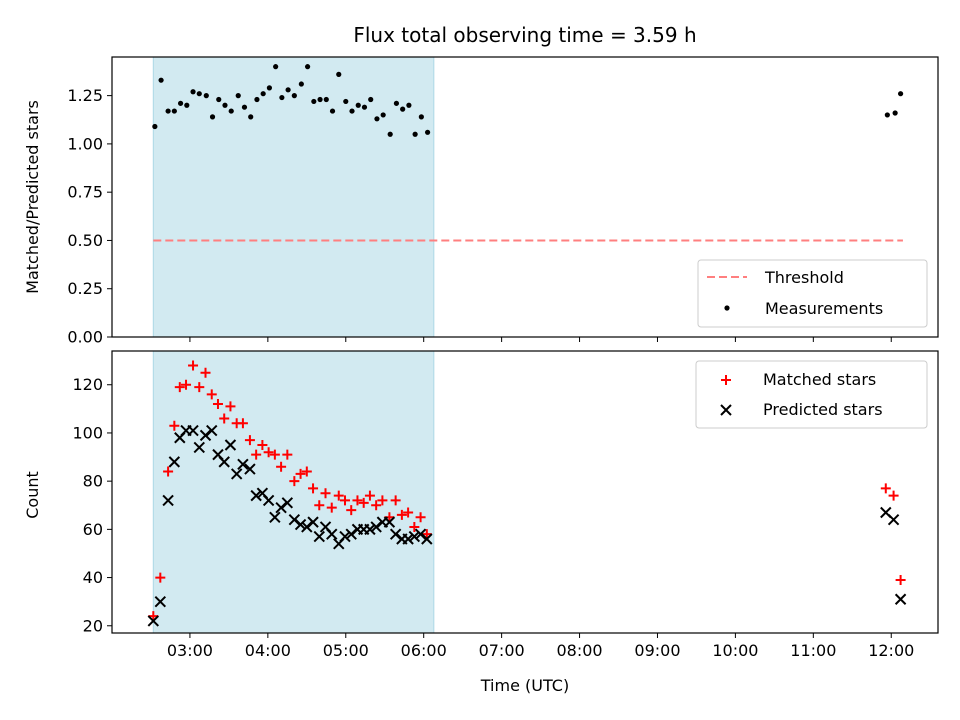 The width and height of the screenshot is (960, 720). What do you see at coordinates (804, 277) in the screenshot?
I see `legend-threshold-label: Threshold` at bounding box center [804, 277].